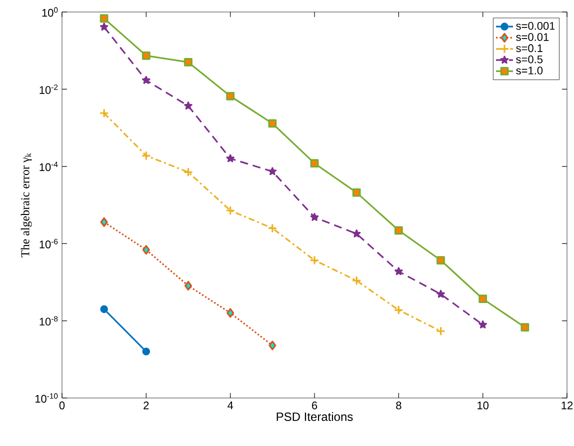 The image size is (574, 446). What do you see at coordinates (231, 406) in the screenshot?
I see `x-tick-label: 4` at bounding box center [231, 406].